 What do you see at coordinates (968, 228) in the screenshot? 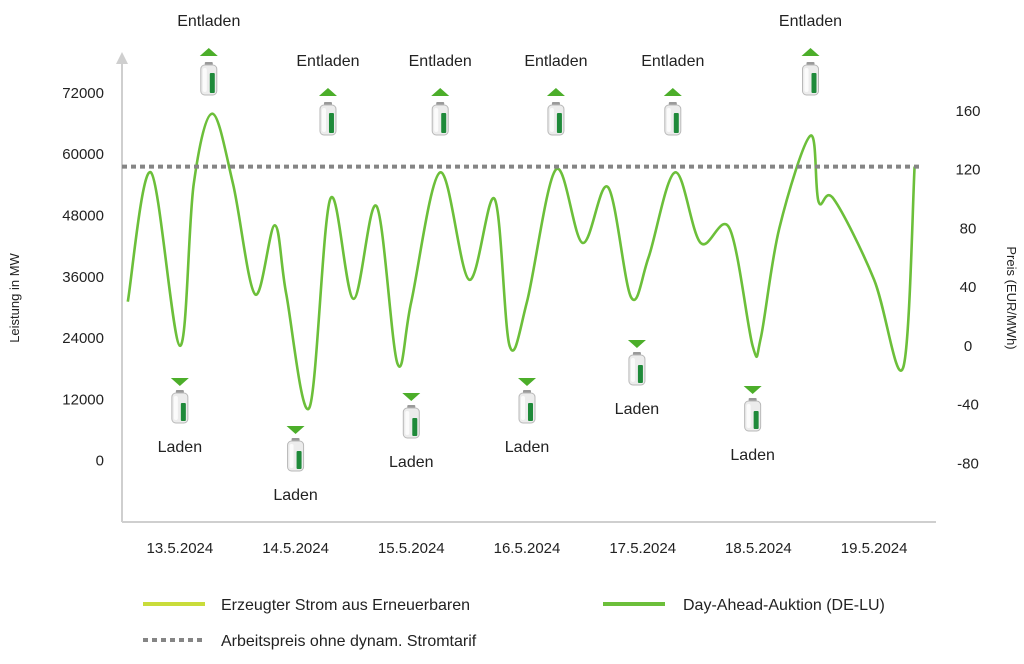
I see `y-right-tick-label: 80` at bounding box center [968, 228].